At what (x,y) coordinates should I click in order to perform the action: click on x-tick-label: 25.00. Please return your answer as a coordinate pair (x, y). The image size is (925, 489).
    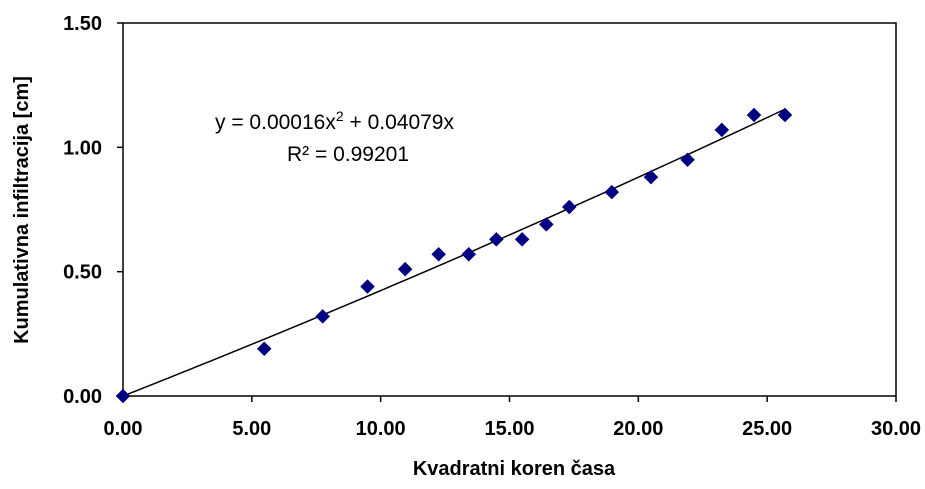
    Looking at the image, I should click on (767, 429).